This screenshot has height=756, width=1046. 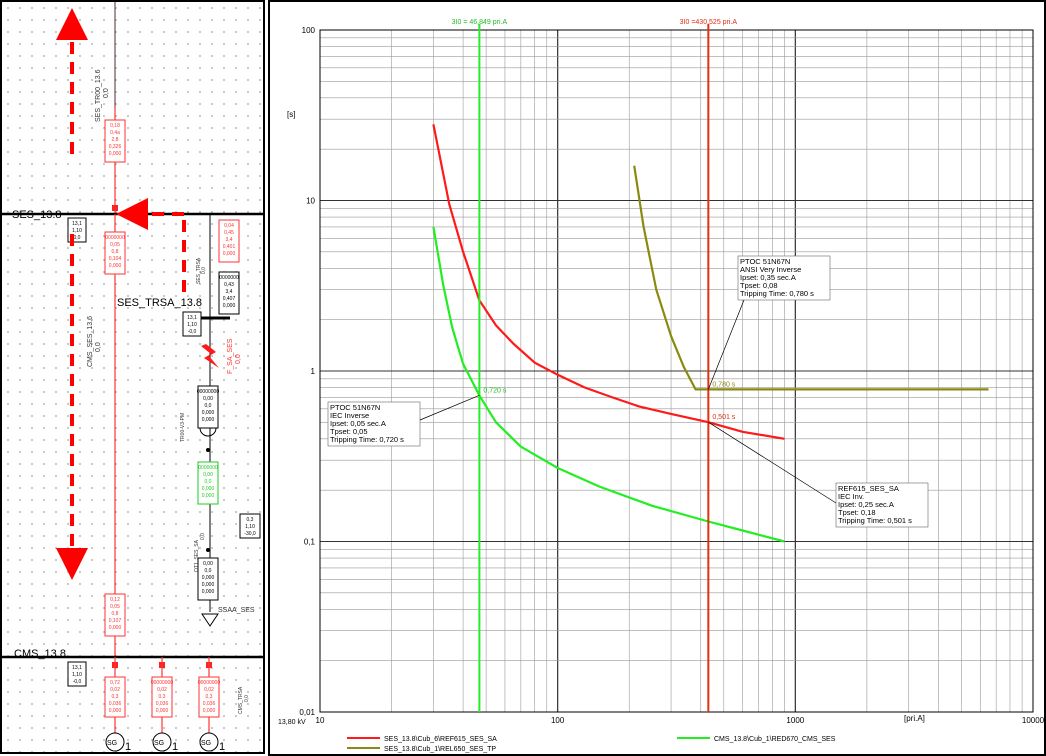 I want to click on ses-trsa-label: SES_TRSA, so click(x=199, y=270).